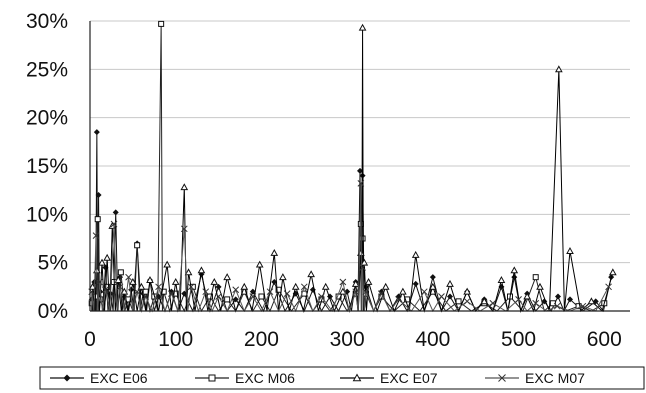 The width and height of the screenshot is (646, 393). What do you see at coordinates (518, 339) in the screenshot?
I see `x-tick-label: 500` at bounding box center [518, 339].